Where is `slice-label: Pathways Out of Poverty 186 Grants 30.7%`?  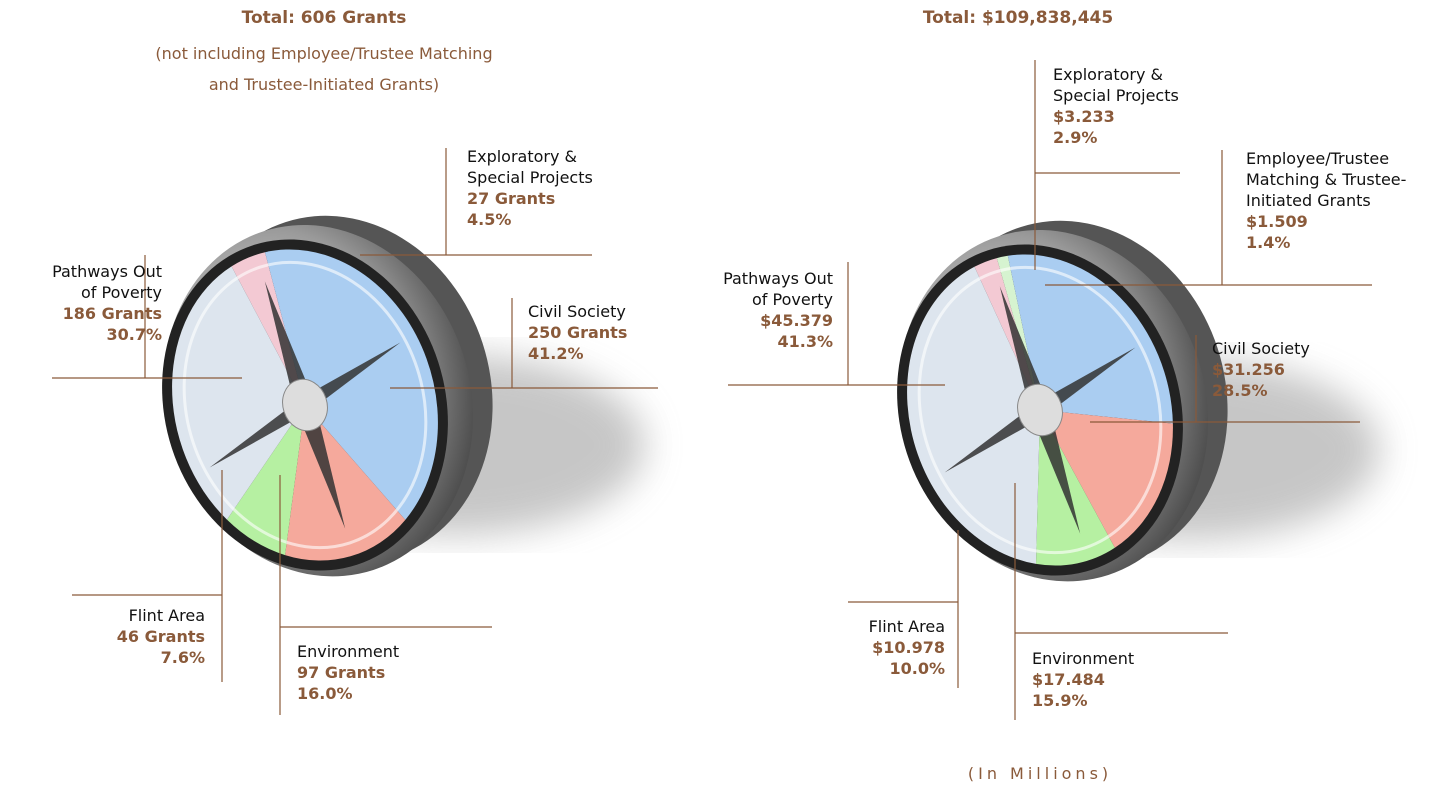 slice-label: Pathways Out of Poverty 186 Grants 30.7% is located at coordinates (107, 303).